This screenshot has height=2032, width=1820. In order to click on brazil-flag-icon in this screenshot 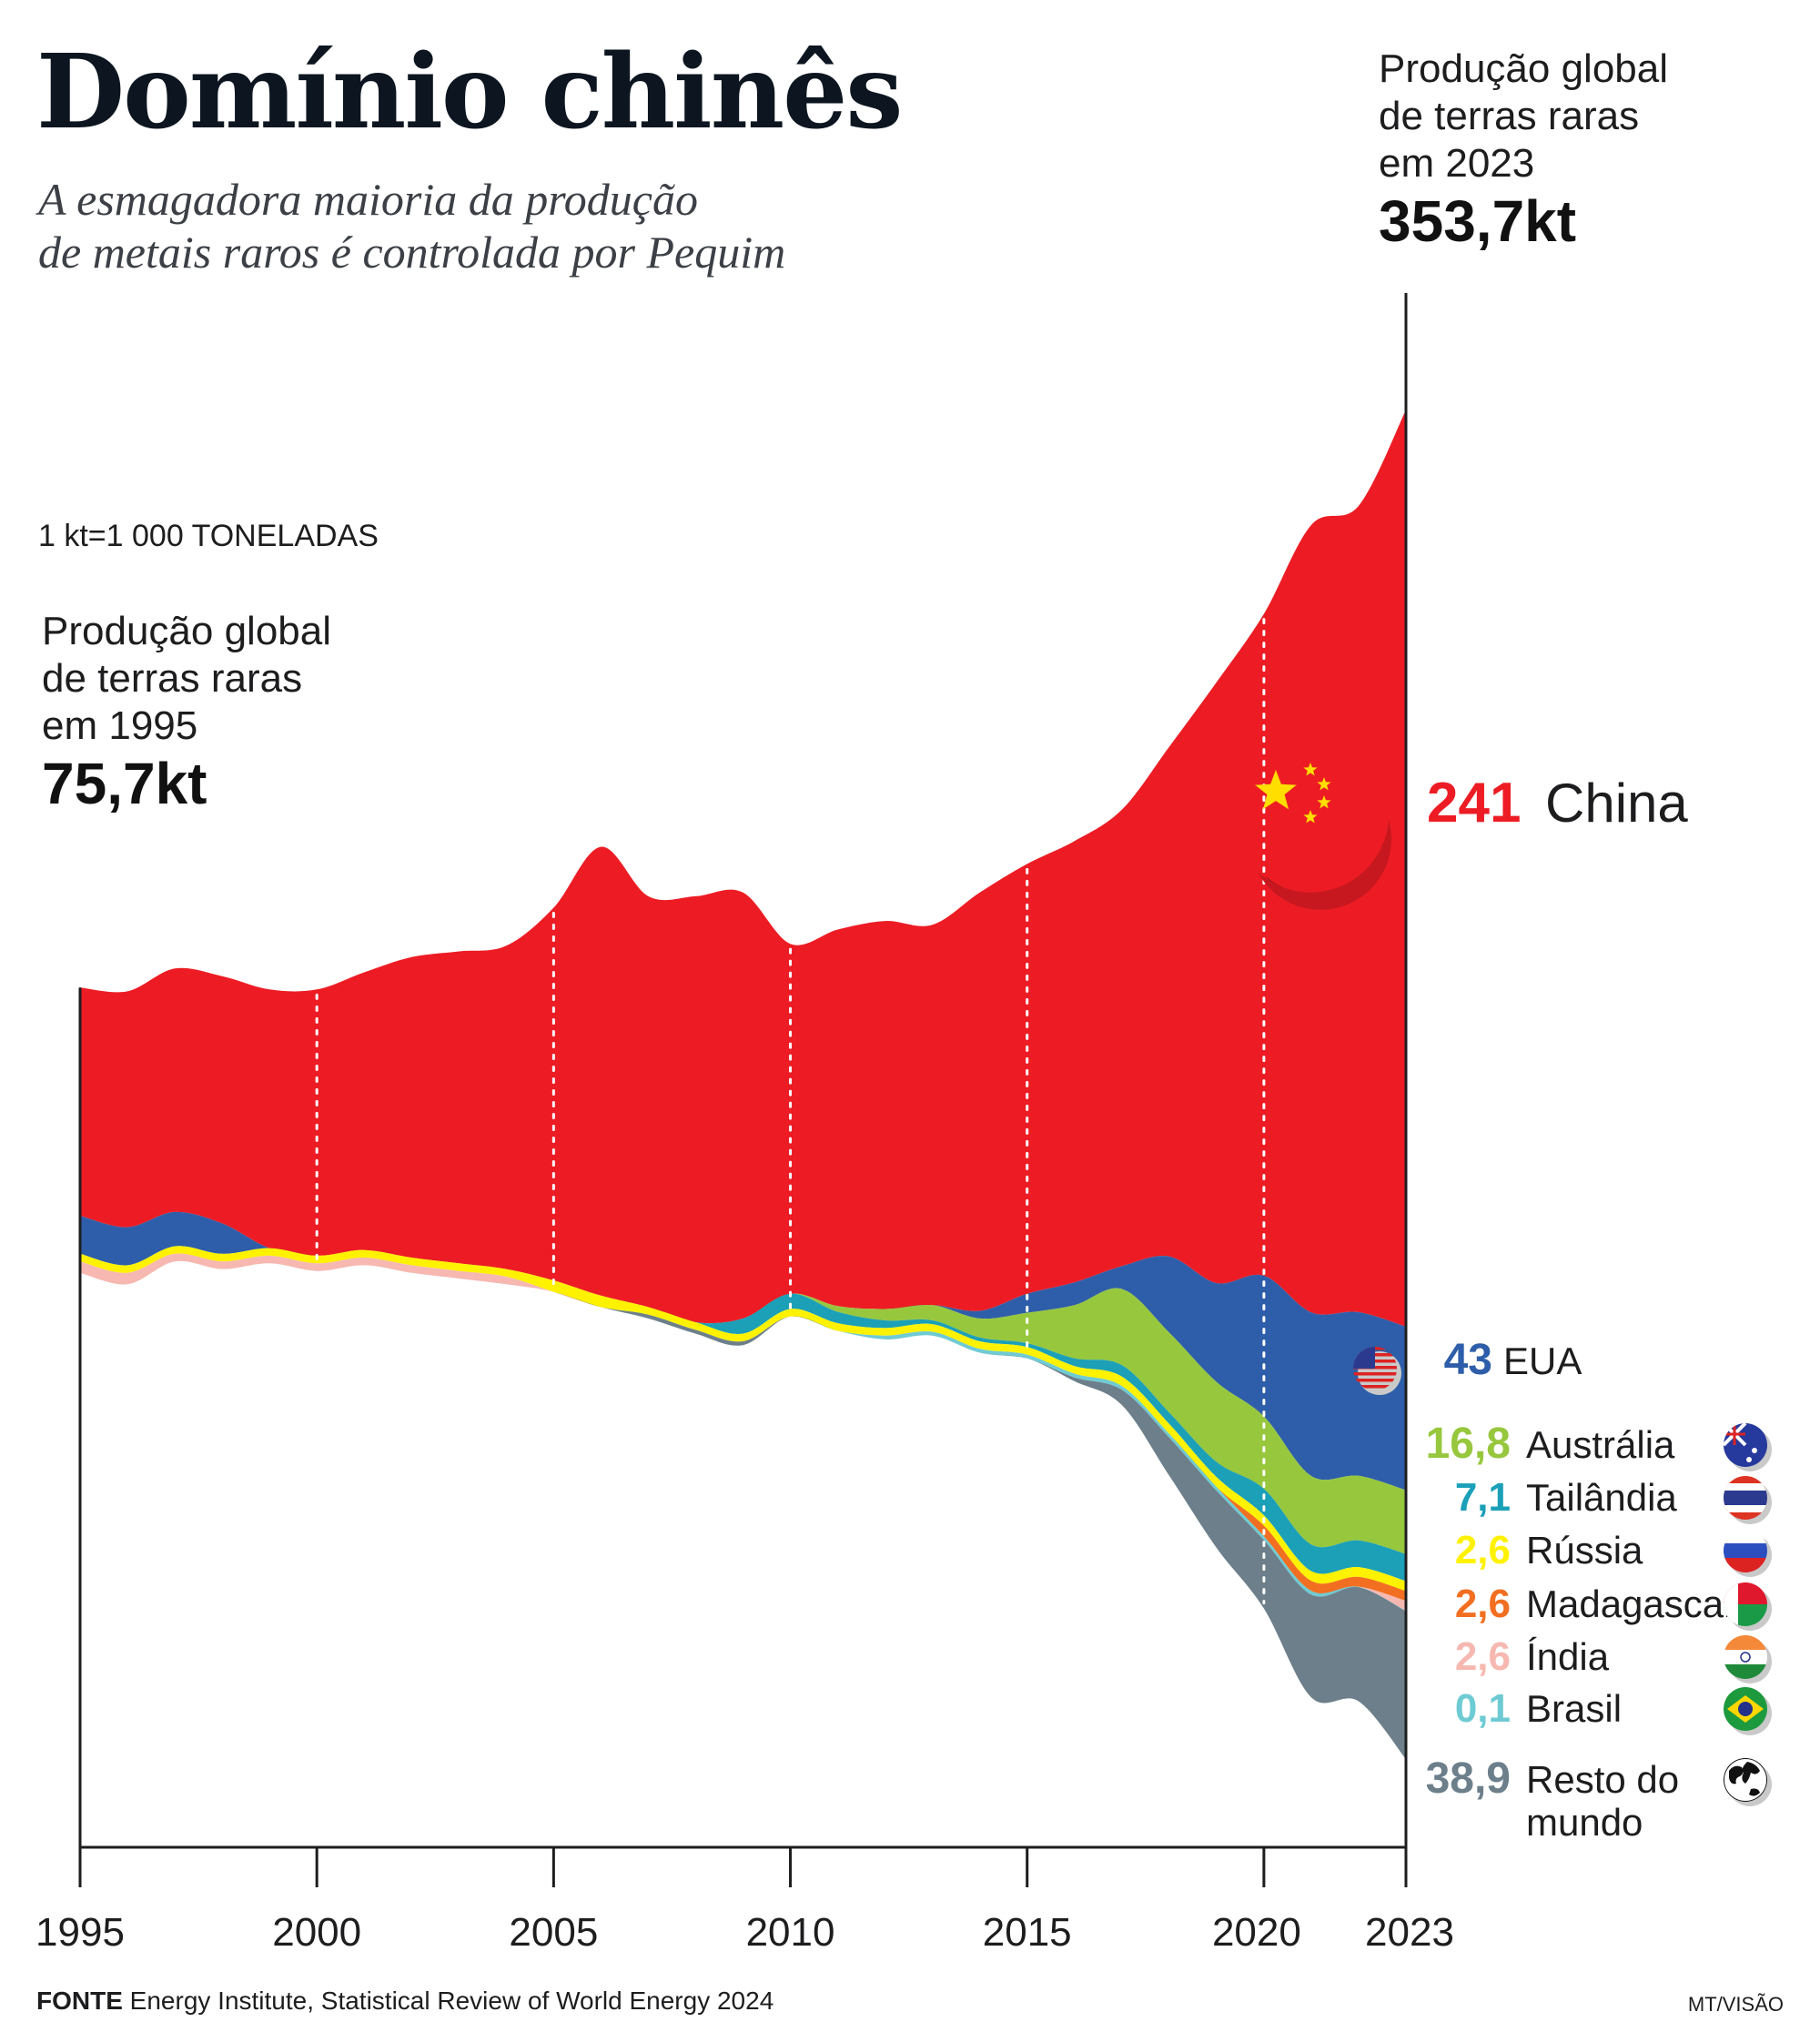, I will do `click(1748, 1711)`.